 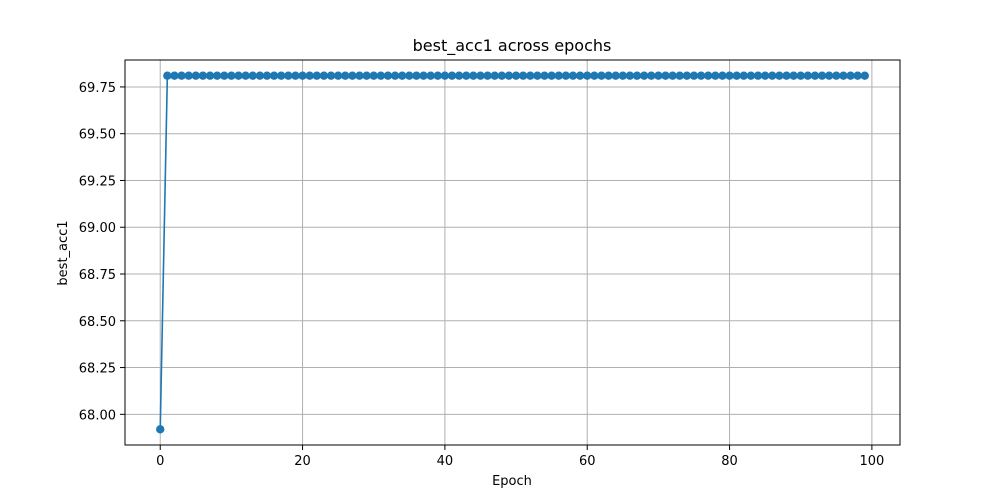 I want to click on y-tick-label: 69.25, so click(x=97, y=181).